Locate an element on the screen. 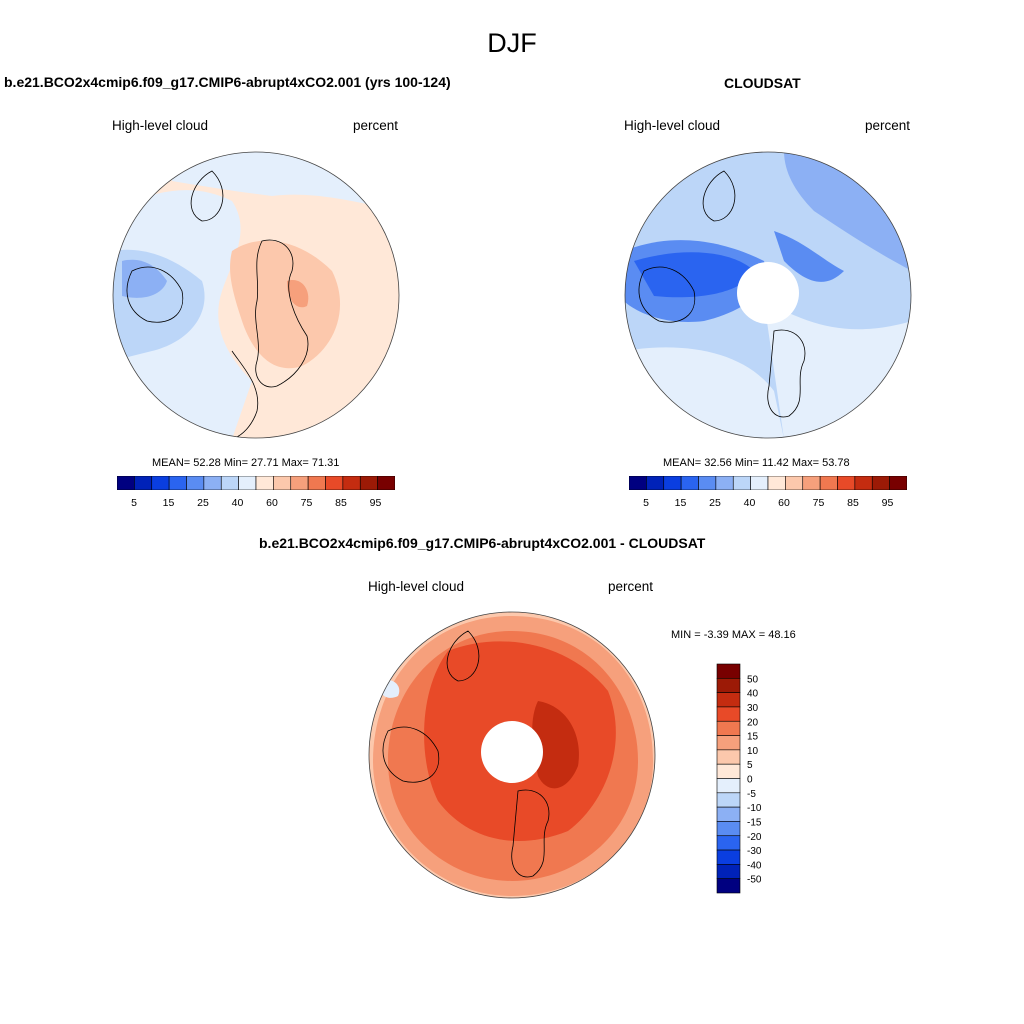 This screenshot has width=1024, height=1024. colorbar-tick-label: -30 is located at coordinates (754, 851).